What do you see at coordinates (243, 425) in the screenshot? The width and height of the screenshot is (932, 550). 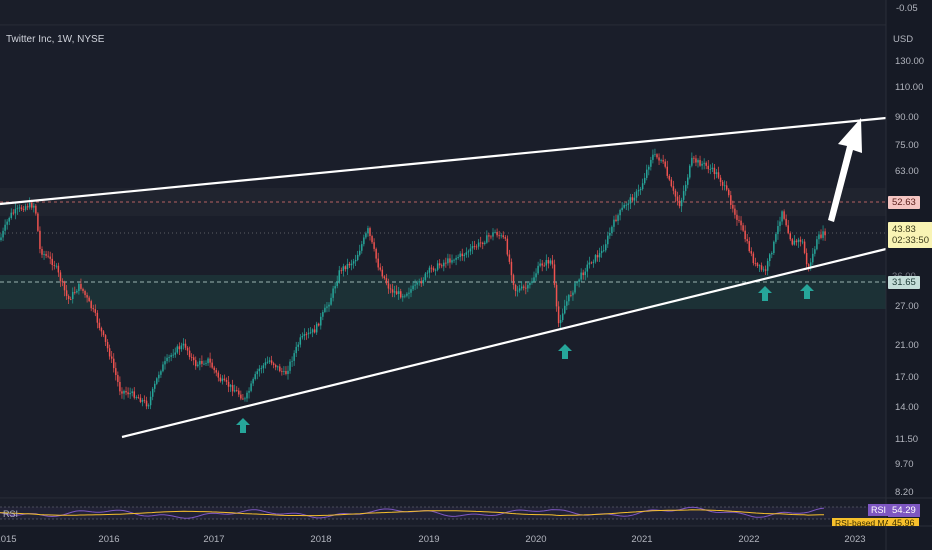 I see `arrow-up-icon` at bounding box center [243, 425].